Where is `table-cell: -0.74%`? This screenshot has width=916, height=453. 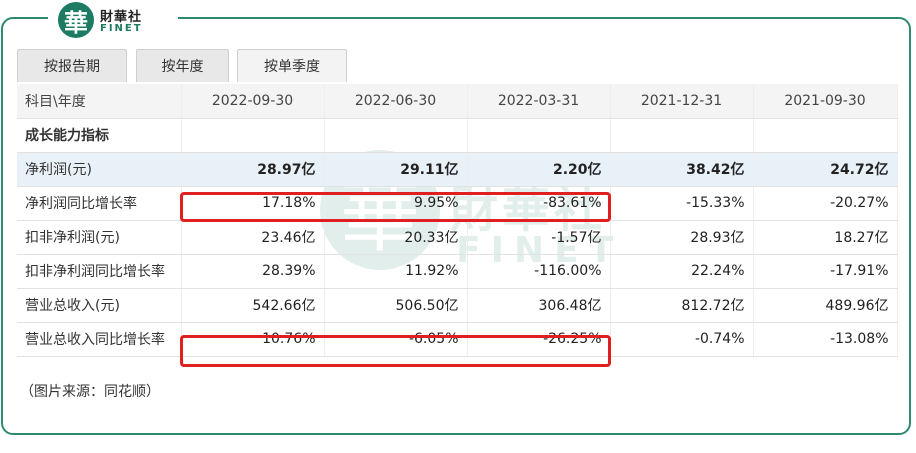
table-cell: -0.74% is located at coordinates (682, 339).